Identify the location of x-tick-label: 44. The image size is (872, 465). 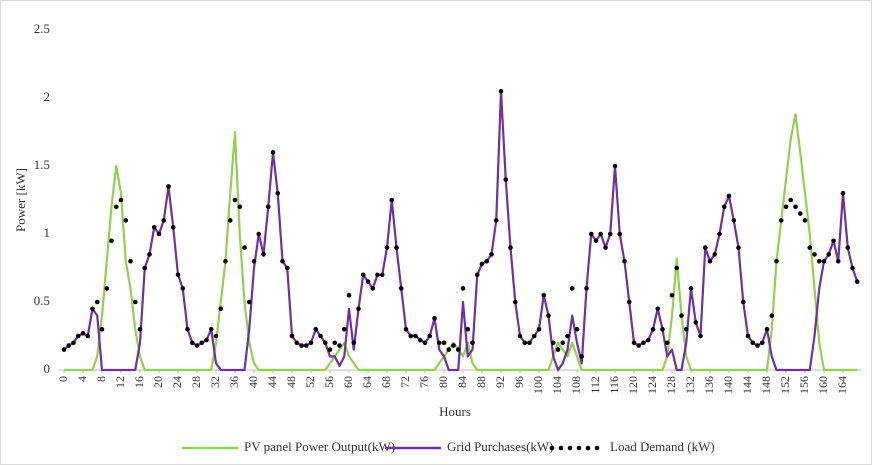
(272, 382).